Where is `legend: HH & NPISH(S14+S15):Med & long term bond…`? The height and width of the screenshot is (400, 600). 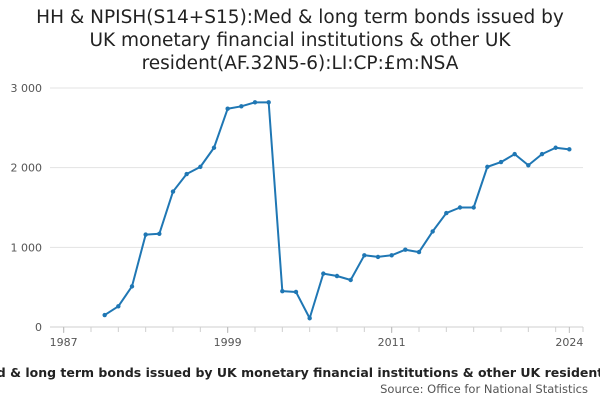
legend: HH & NPISH(S14+S15):Med & long term bond… is located at coordinates (300, 374).